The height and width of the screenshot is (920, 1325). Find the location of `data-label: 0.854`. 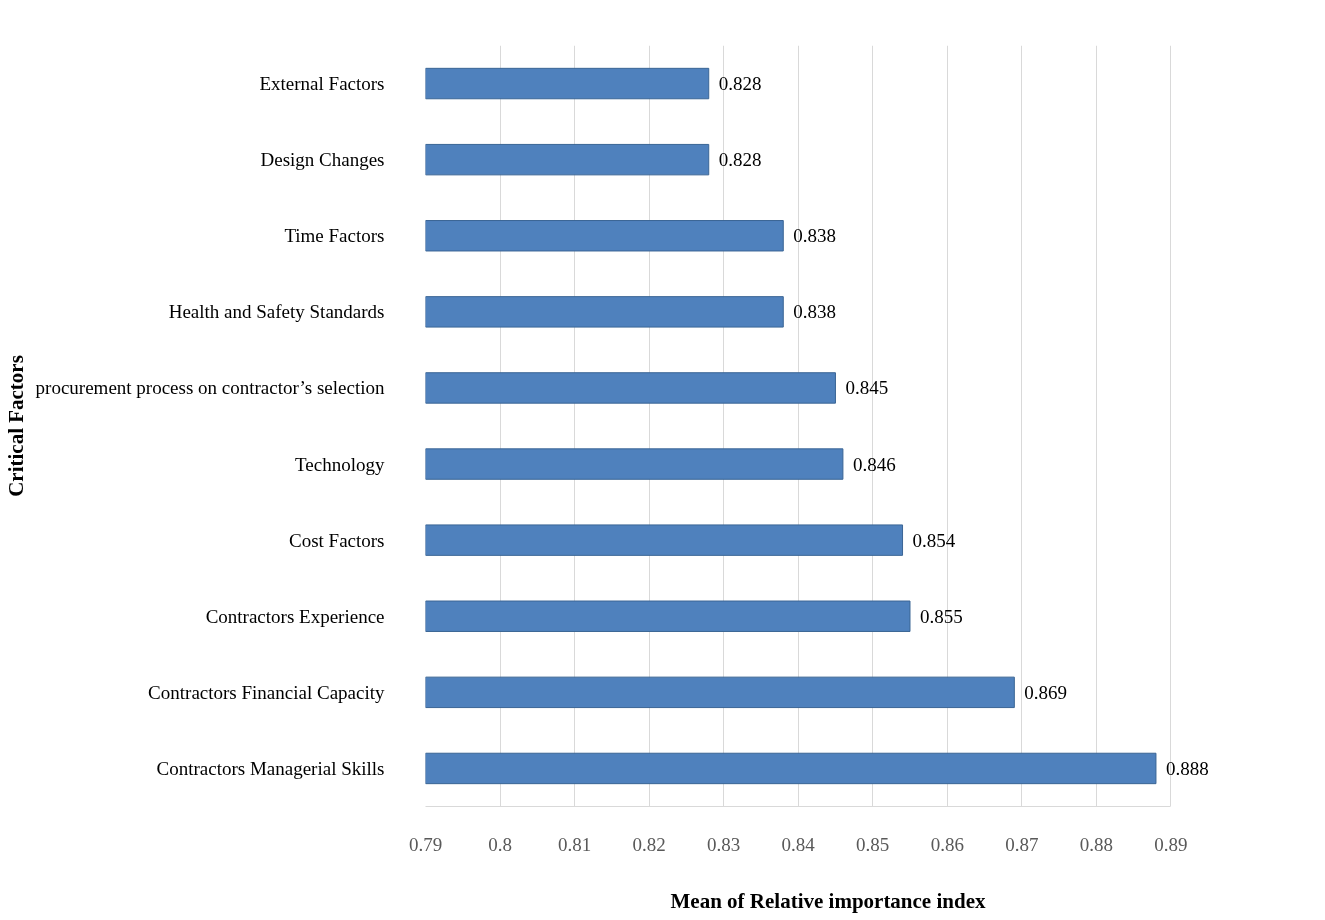

data-label: 0.854 is located at coordinates (934, 540).